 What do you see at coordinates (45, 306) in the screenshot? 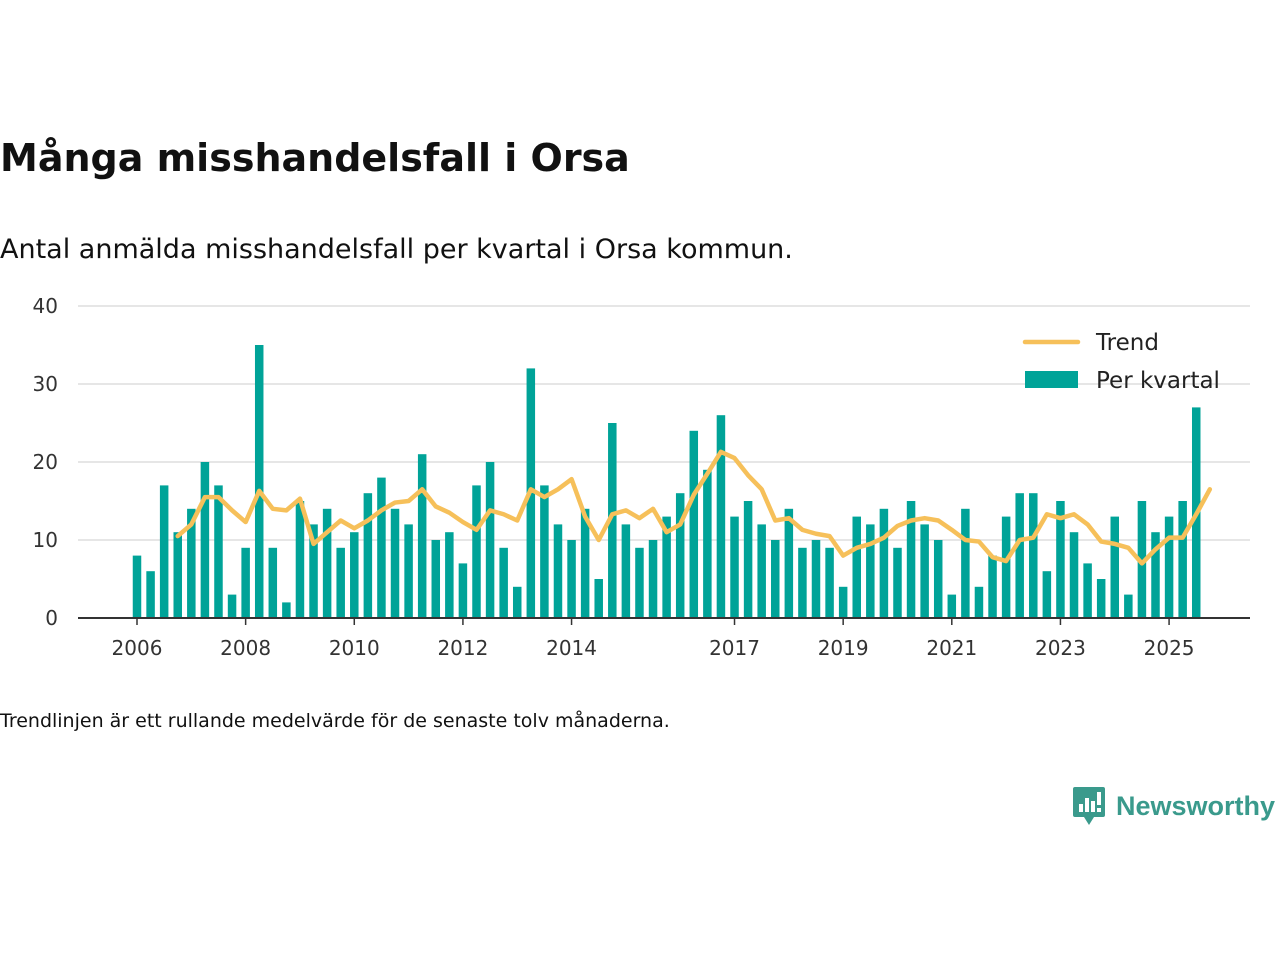
I see `y-tick-label: 40` at bounding box center [45, 306].